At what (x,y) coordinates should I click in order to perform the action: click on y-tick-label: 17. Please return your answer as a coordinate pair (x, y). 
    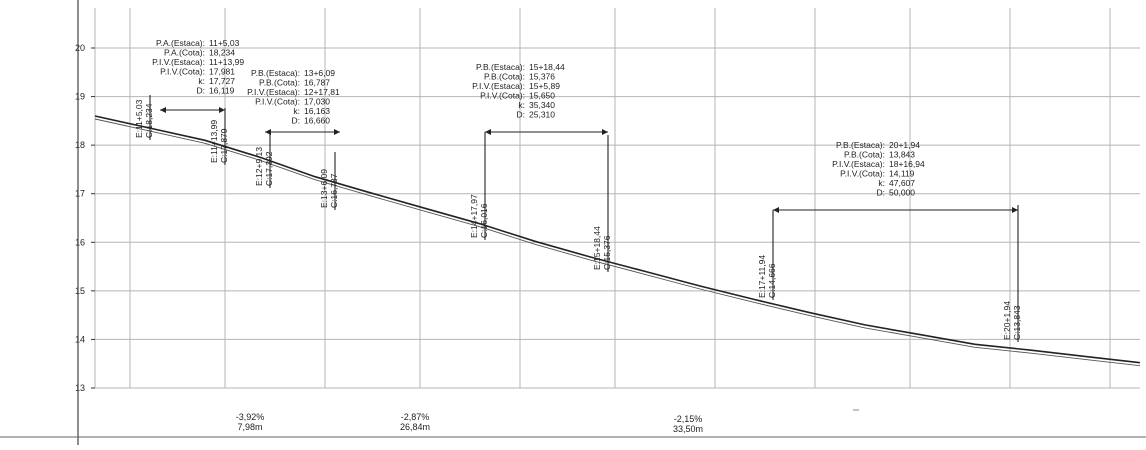
    Looking at the image, I should click on (80, 194).